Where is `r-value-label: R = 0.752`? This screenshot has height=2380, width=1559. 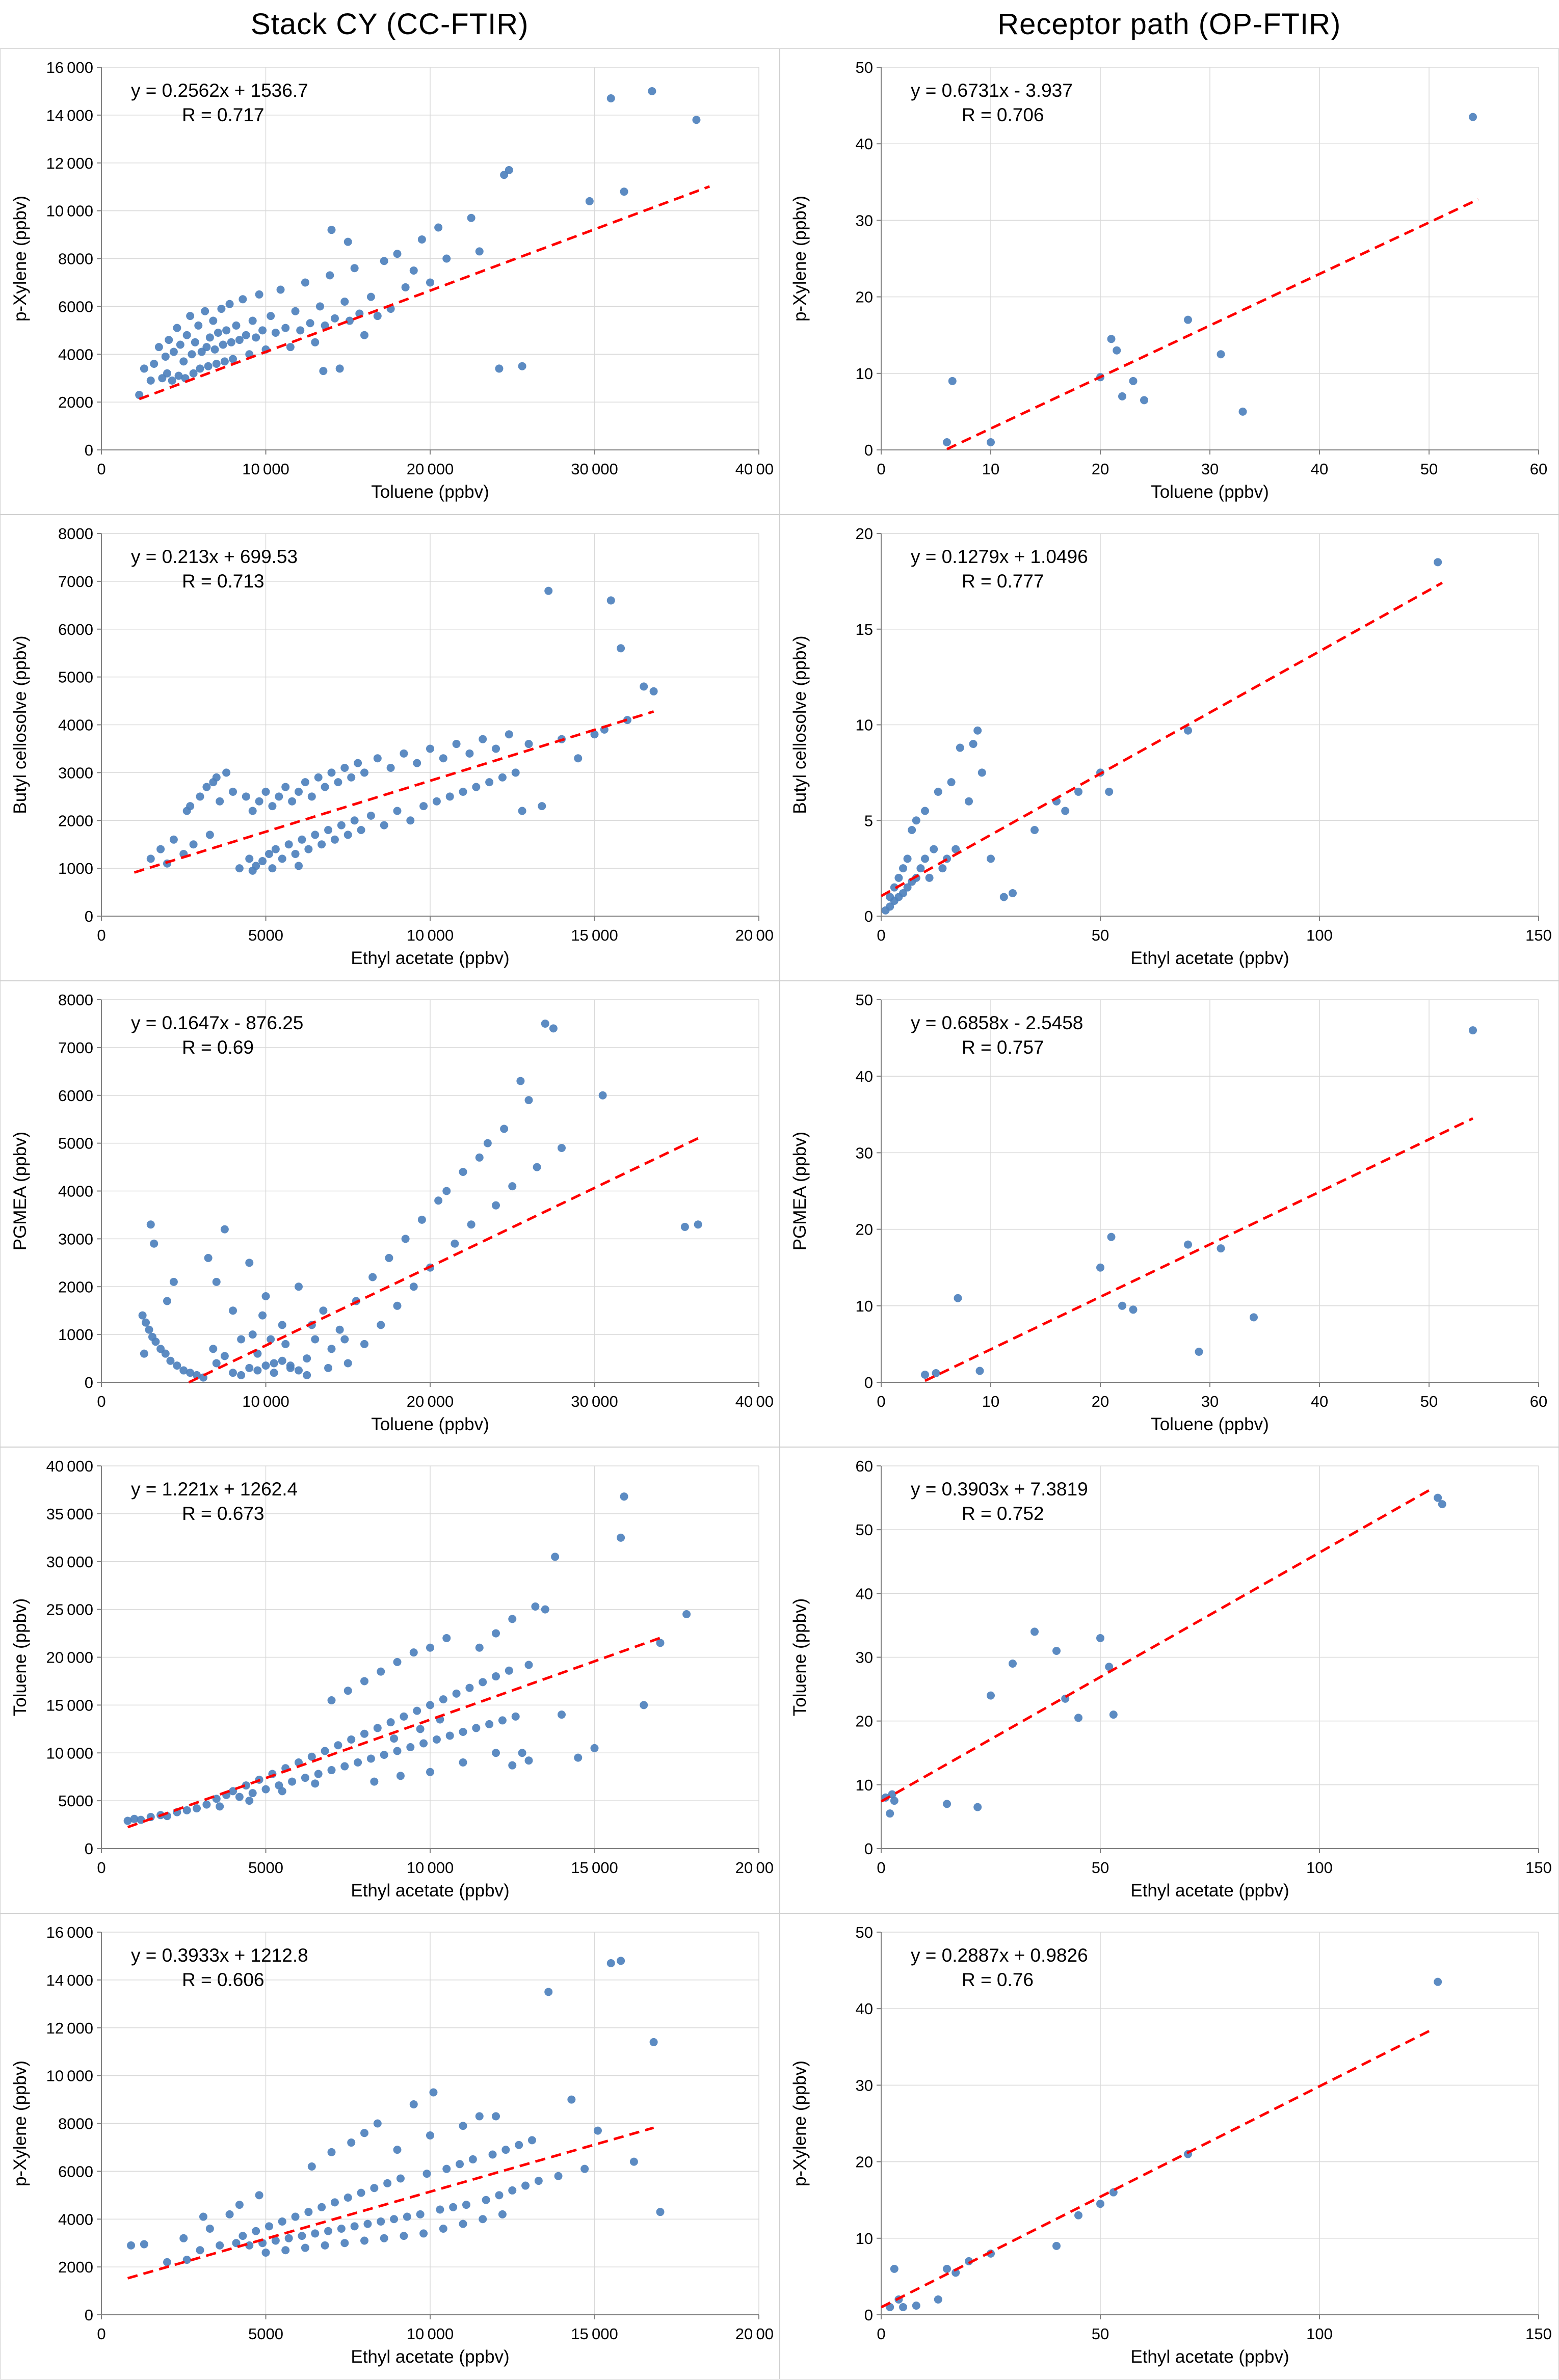
r-value-label: R = 0.752 is located at coordinates (1003, 1513).